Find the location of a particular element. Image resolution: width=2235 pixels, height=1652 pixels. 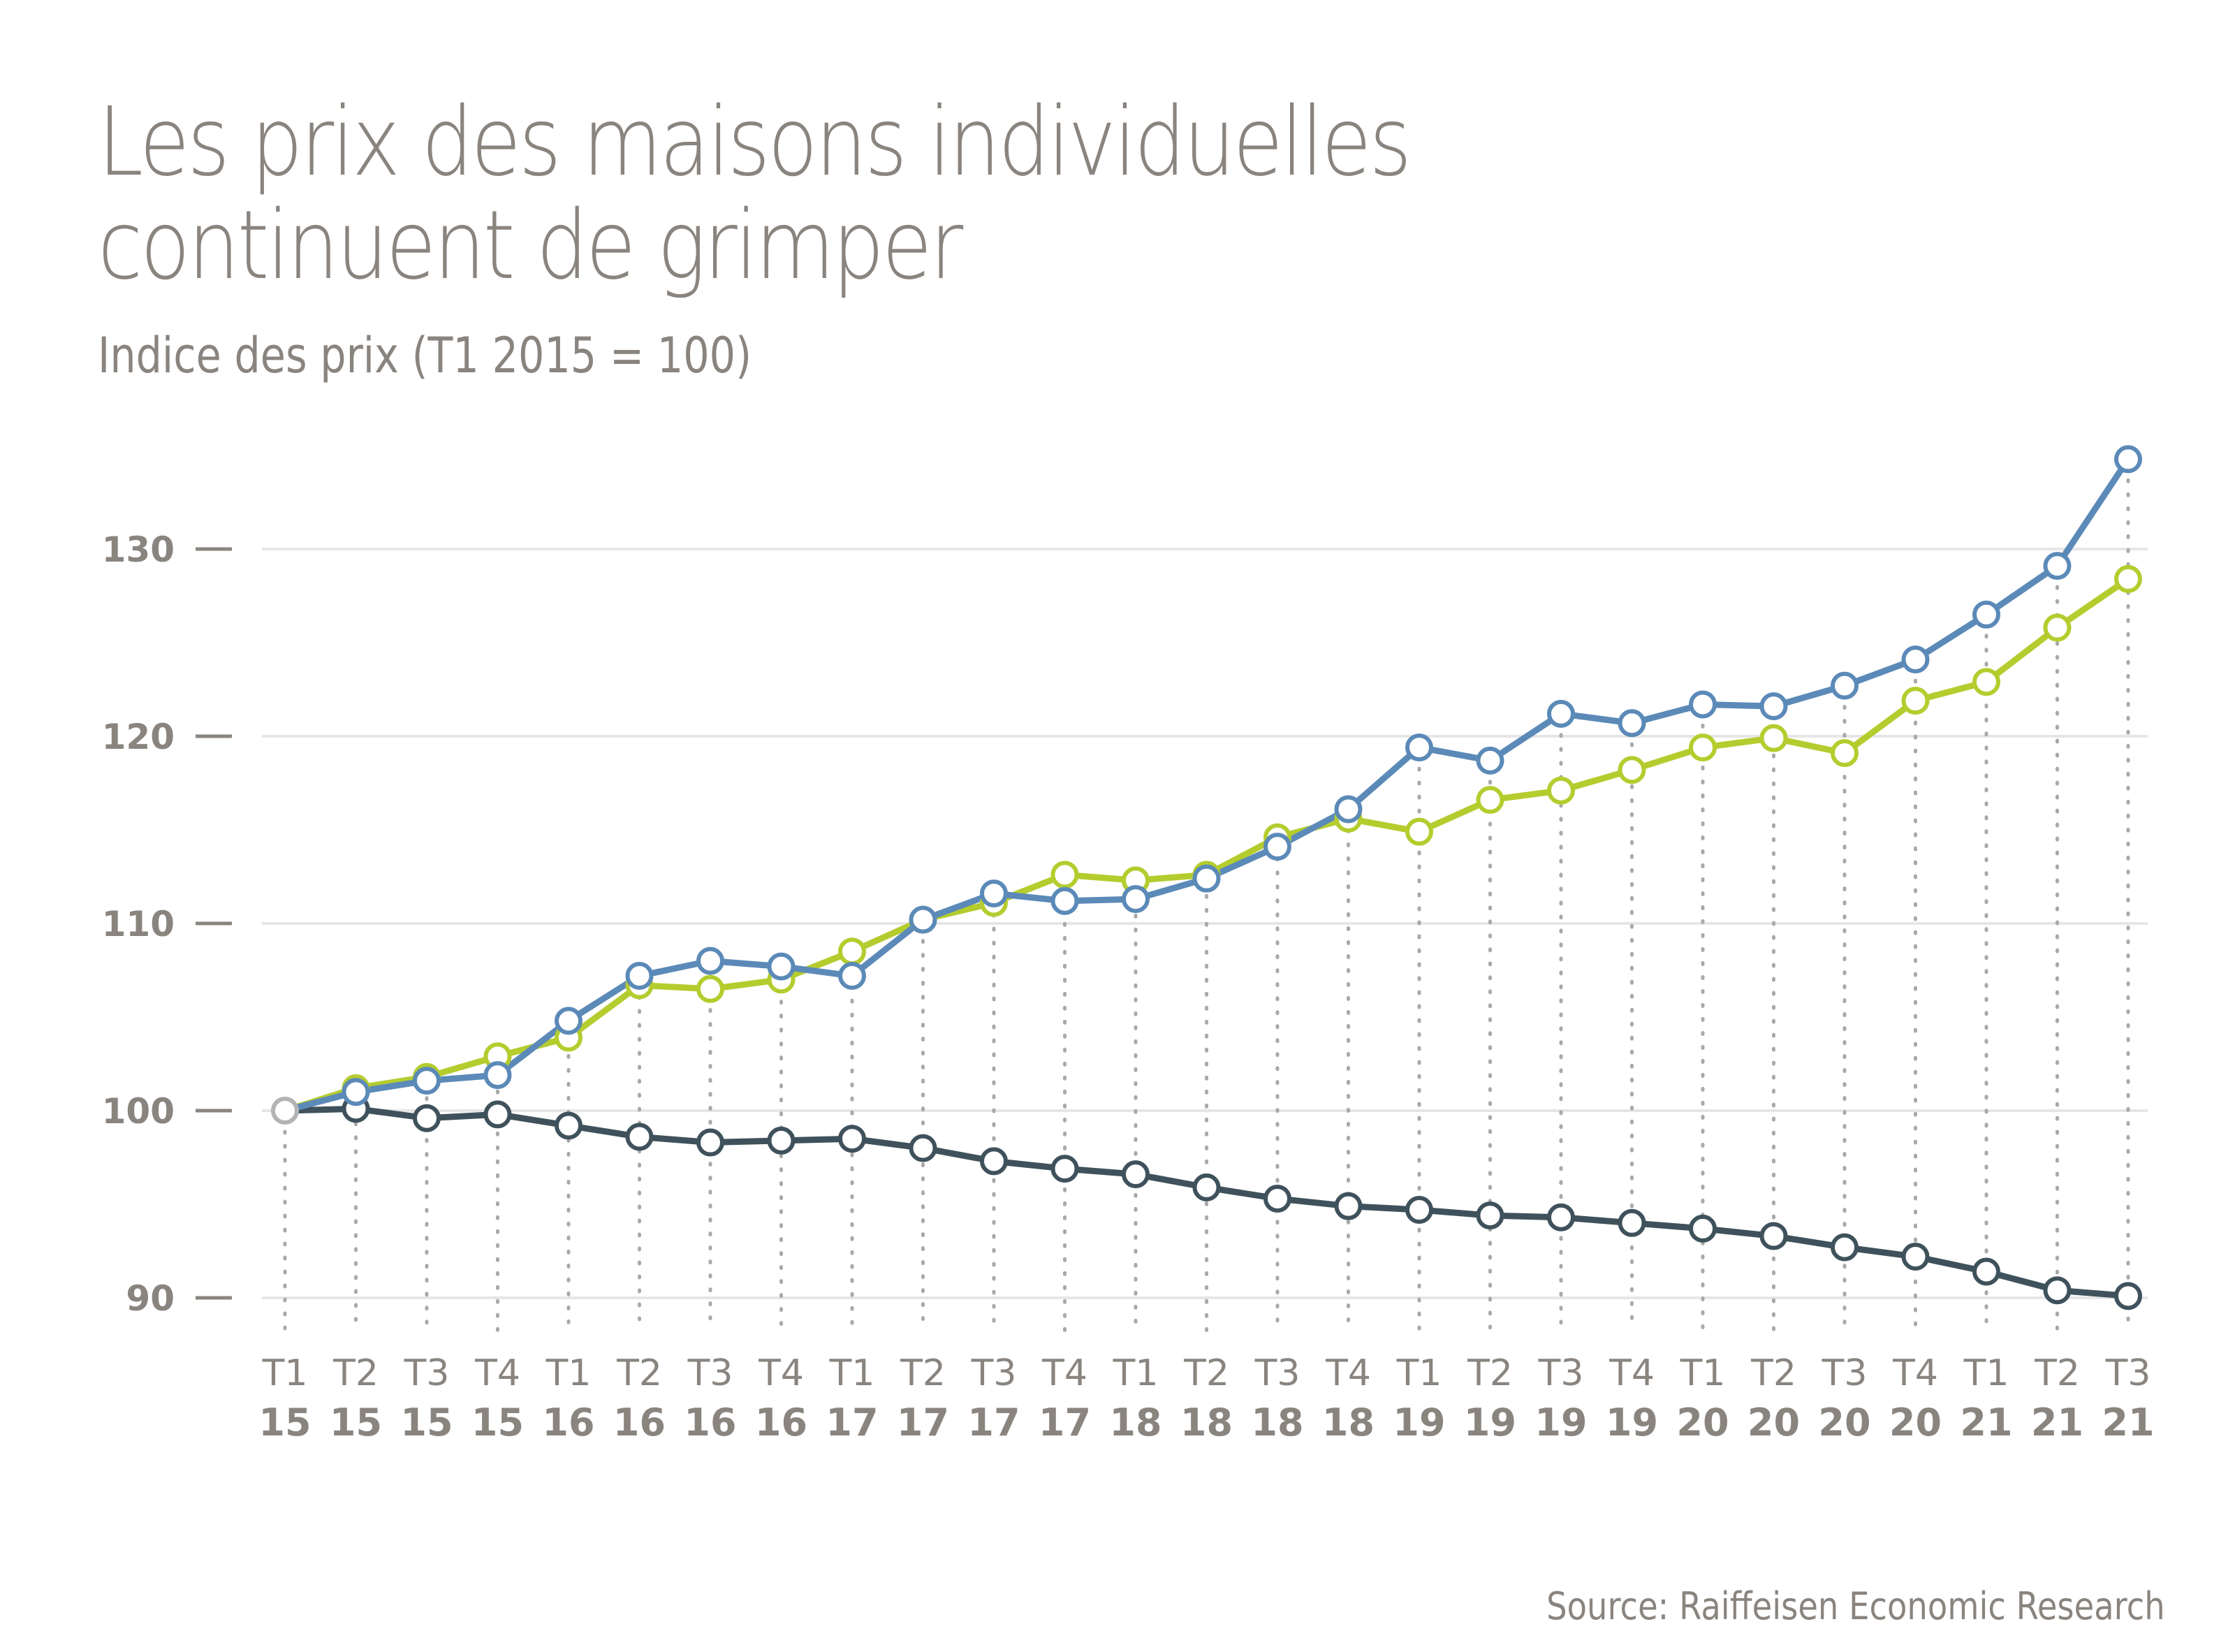

y-tick-label: 90 is located at coordinates (151, 1298).